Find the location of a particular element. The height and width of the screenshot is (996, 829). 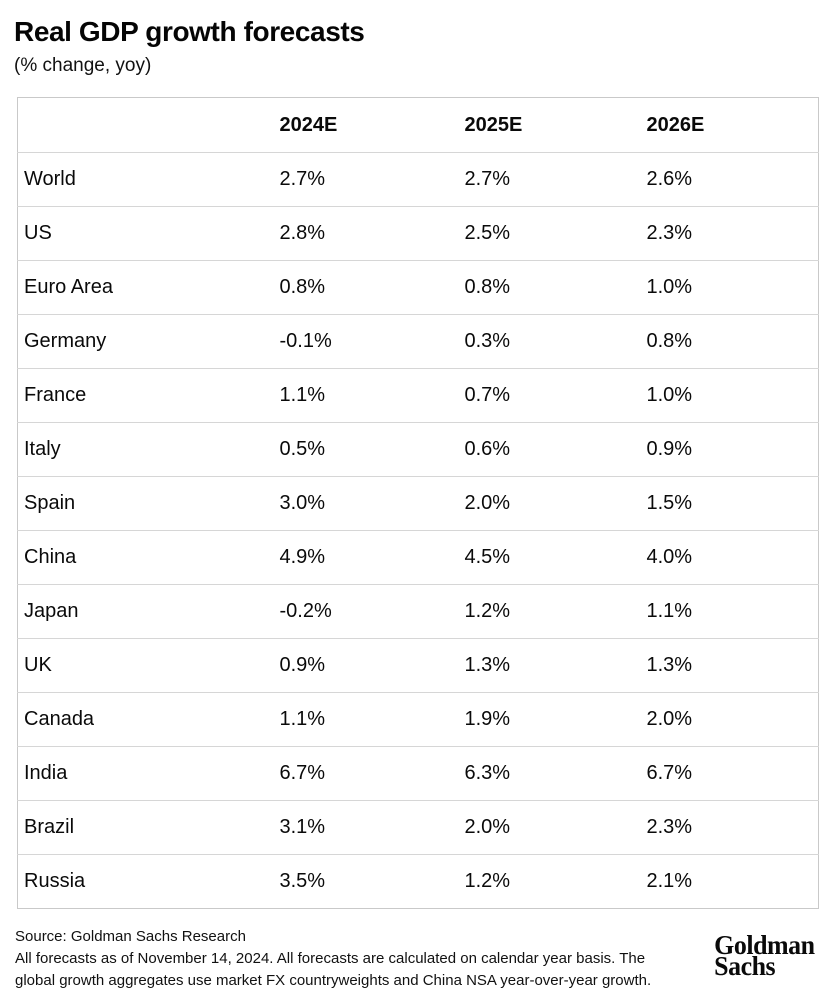

cell-2026e: 0.8% is located at coordinates (729, 341).